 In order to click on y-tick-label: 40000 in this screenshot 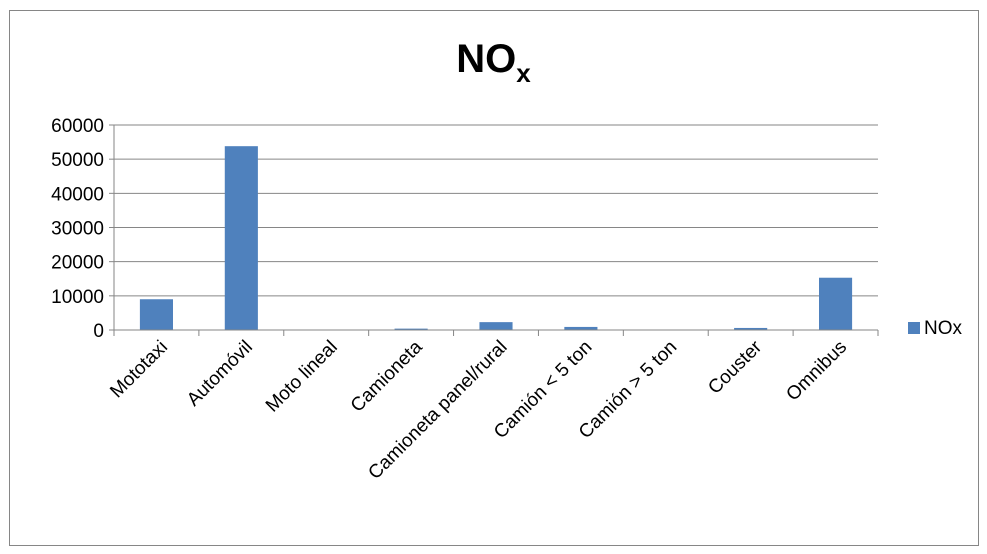, I will do `click(77, 194)`.